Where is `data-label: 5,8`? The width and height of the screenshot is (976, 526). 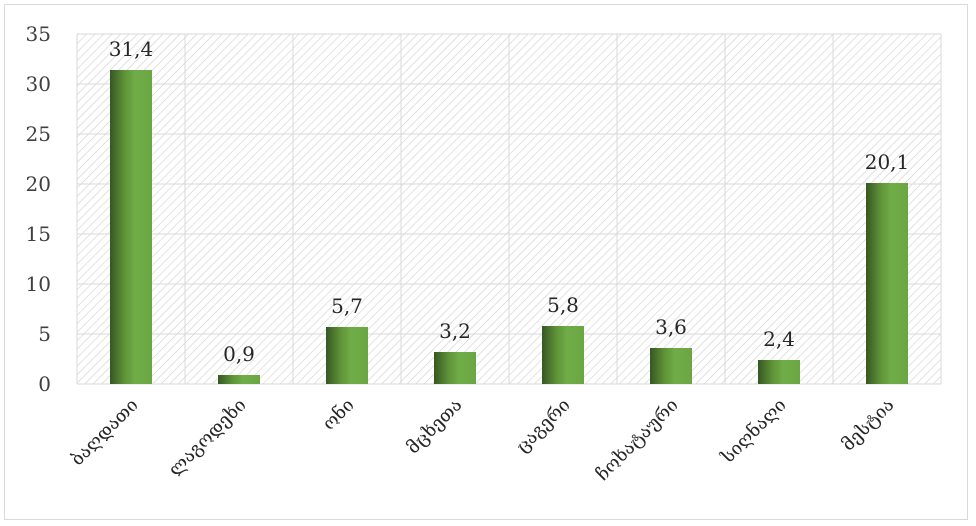 data-label: 5,8 is located at coordinates (563, 305).